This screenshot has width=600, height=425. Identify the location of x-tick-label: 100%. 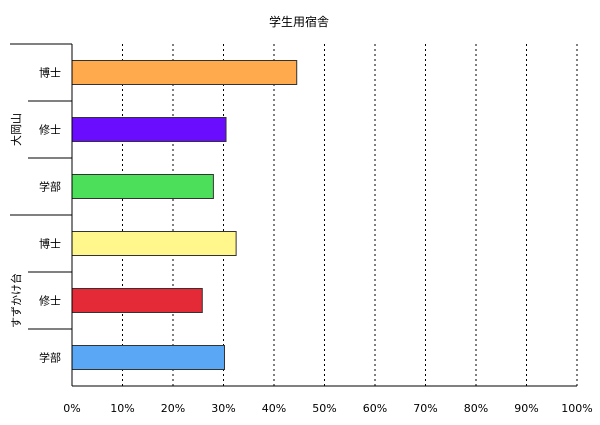
(576, 408).